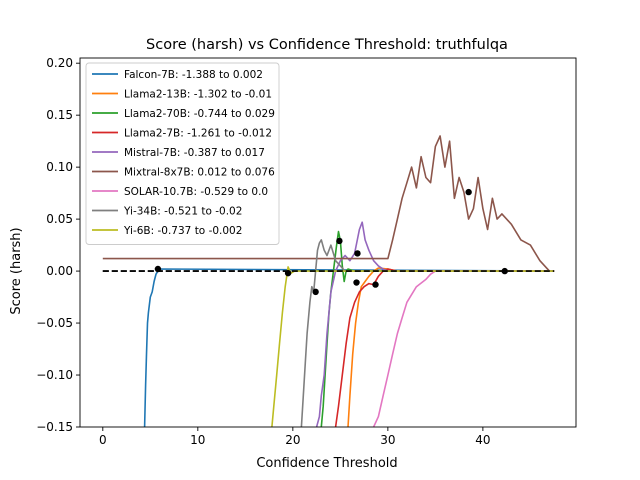 Image resolution: width=640 pixels, height=480 pixels. Describe the element at coordinates (182, 212) in the screenshot. I see `legend-entry-7: Yi-34B: -0.521 to -0.02` at that location.